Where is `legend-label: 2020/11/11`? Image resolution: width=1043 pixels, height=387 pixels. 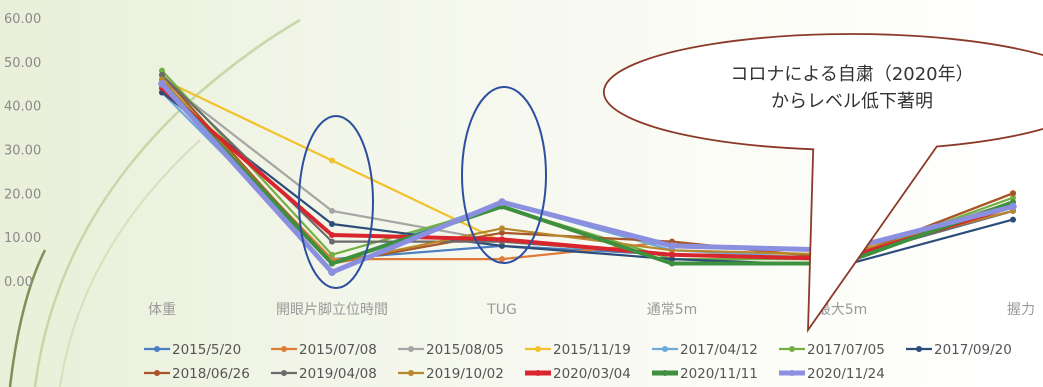 legend-label: 2020/11/11 is located at coordinates (719, 374).